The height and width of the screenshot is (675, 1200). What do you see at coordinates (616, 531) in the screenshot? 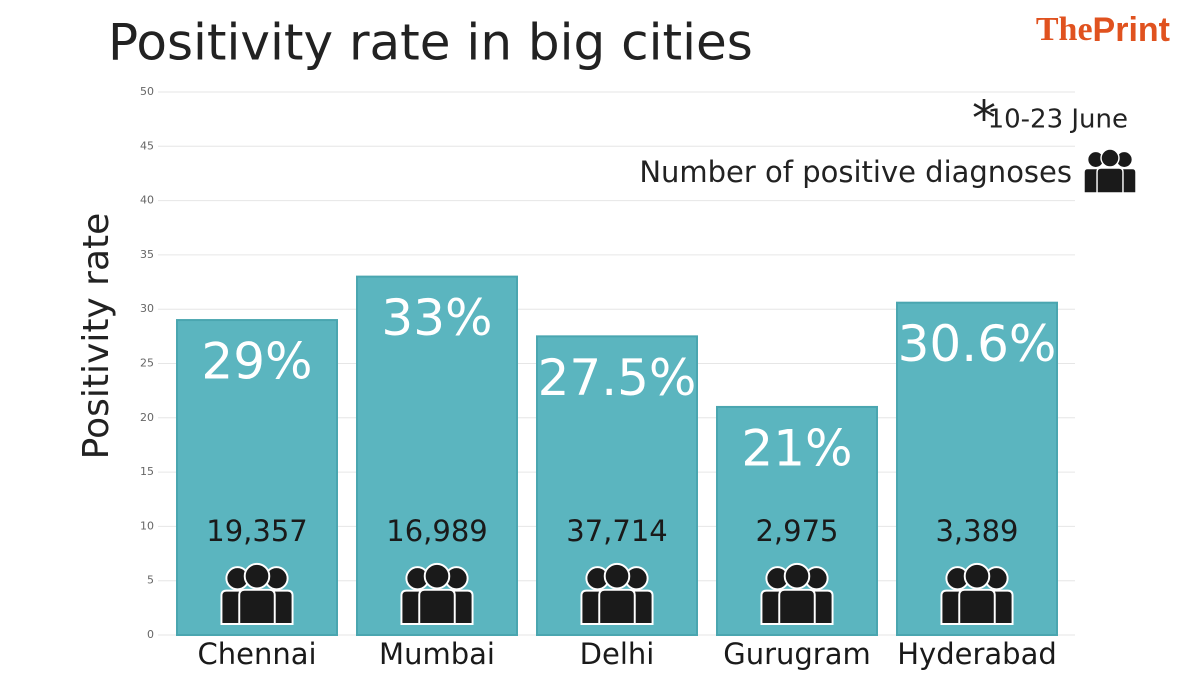
I see `diagnoses-label: 37,714` at bounding box center [616, 531].